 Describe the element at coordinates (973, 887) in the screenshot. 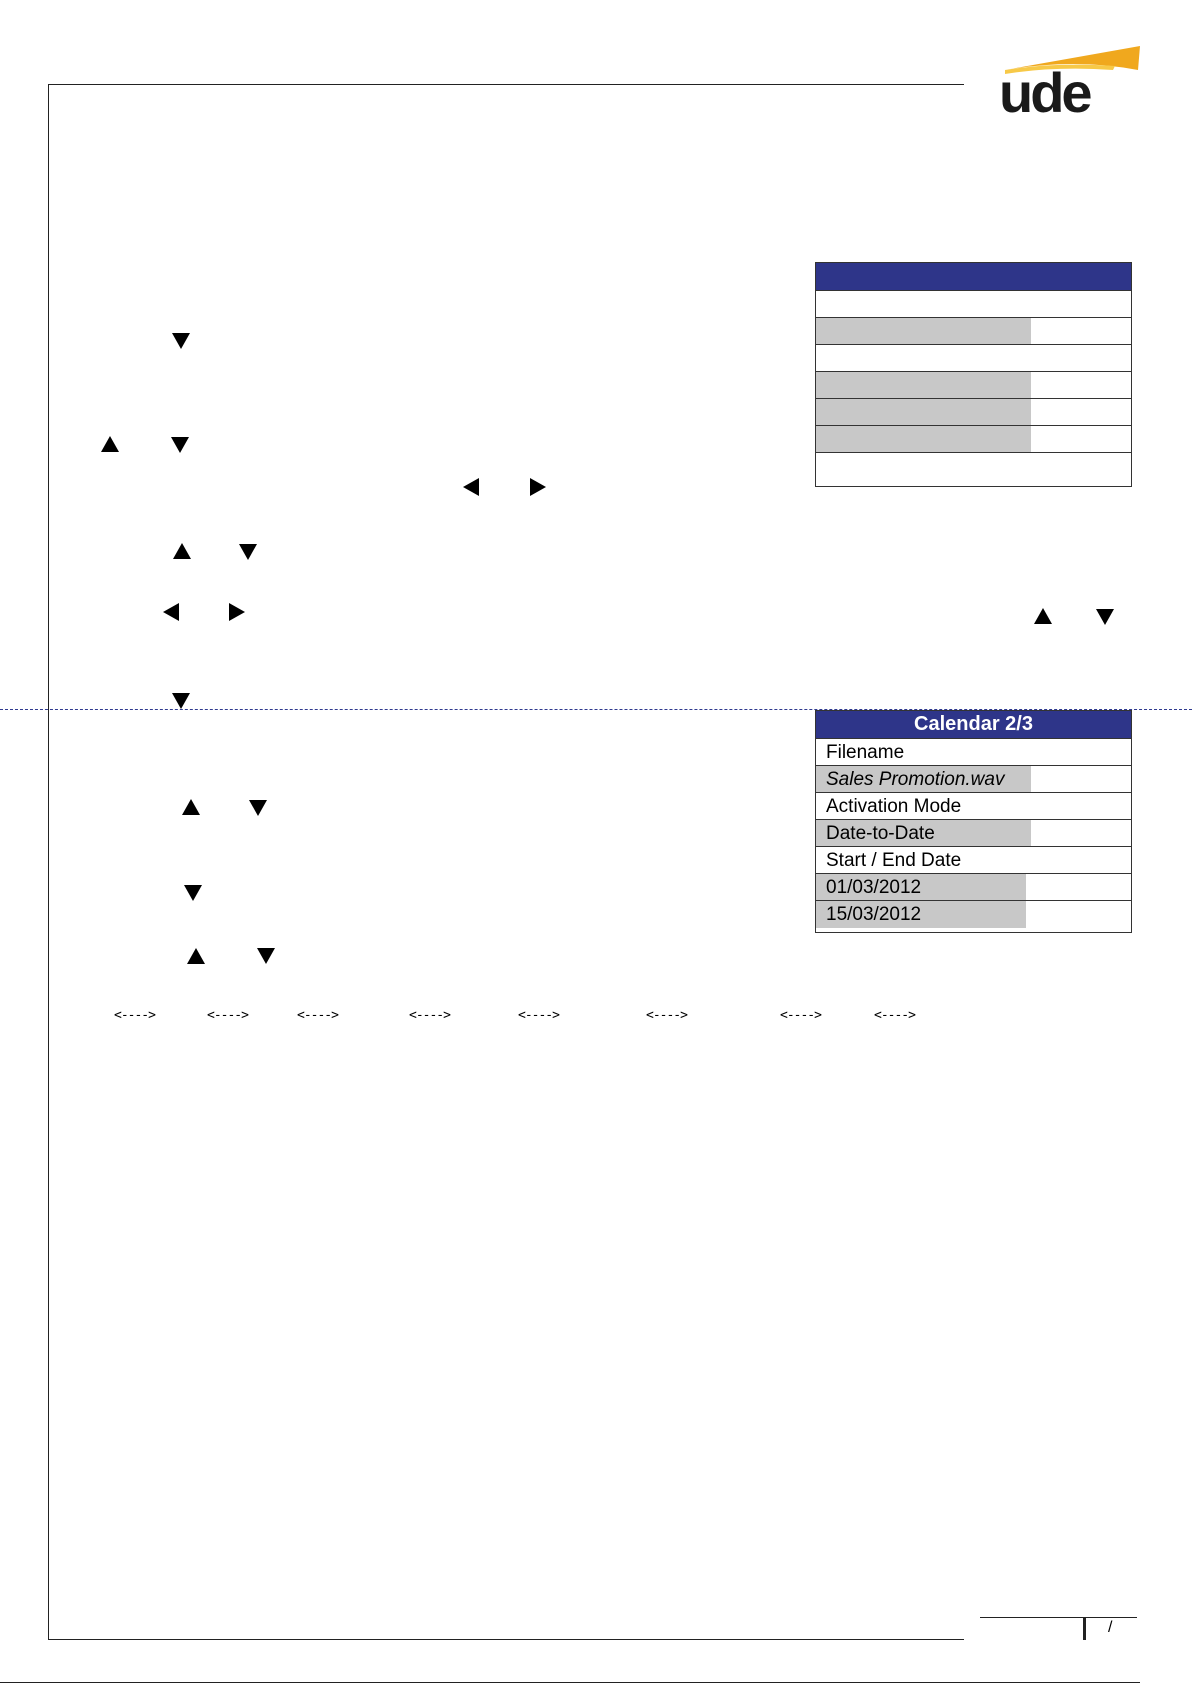

I see `screen-row-start-date: 01/03/2012` at that location.